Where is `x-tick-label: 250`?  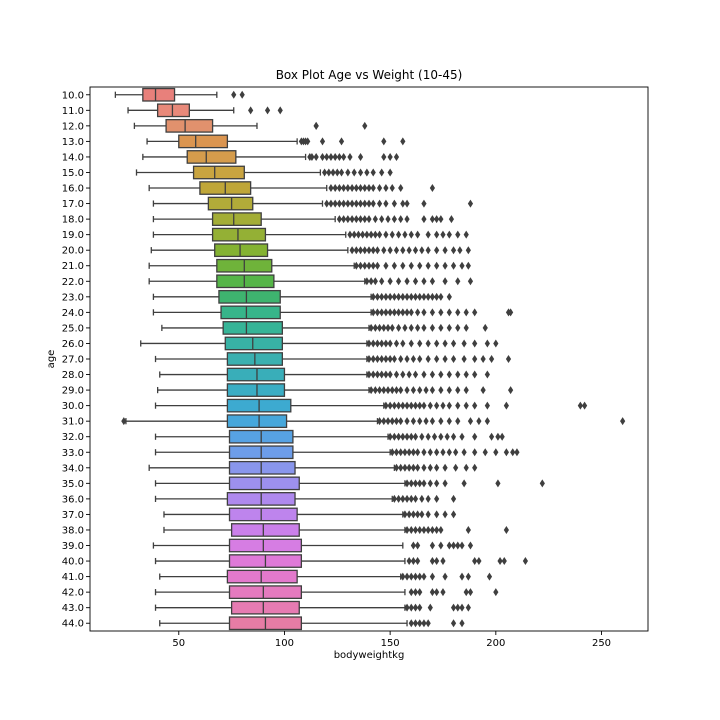 x-tick-label: 250 is located at coordinates (601, 643).